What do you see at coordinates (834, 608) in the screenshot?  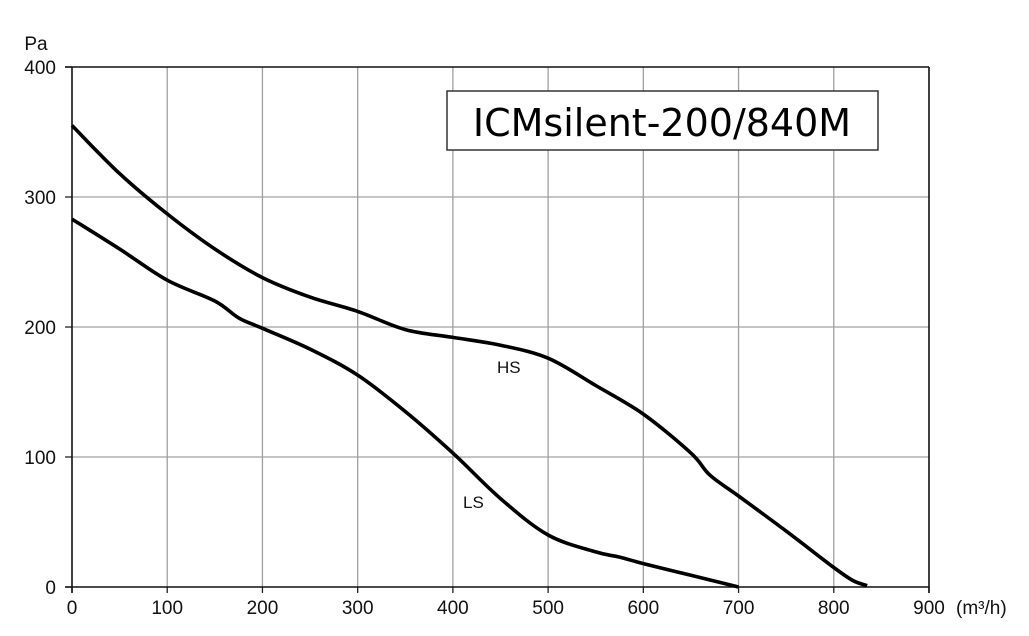 I see `x-tick-label: 800` at bounding box center [834, 608].